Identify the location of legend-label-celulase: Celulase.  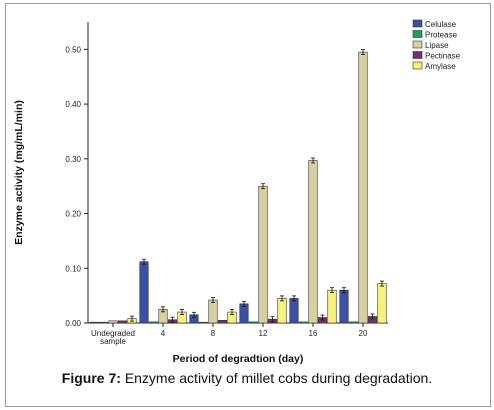
(441, 24).